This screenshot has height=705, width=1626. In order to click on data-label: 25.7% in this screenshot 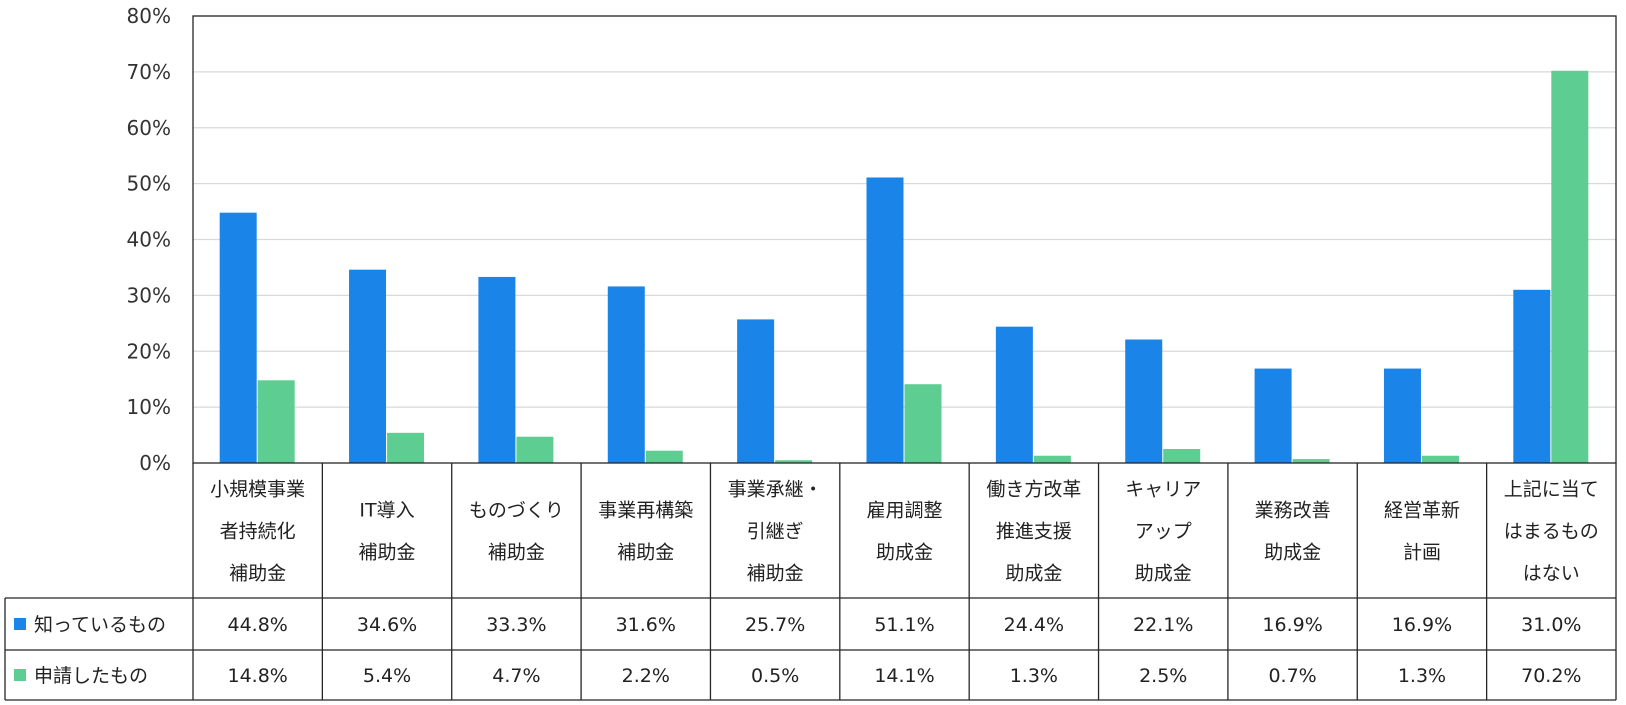, I will do `click(775, 625)`.